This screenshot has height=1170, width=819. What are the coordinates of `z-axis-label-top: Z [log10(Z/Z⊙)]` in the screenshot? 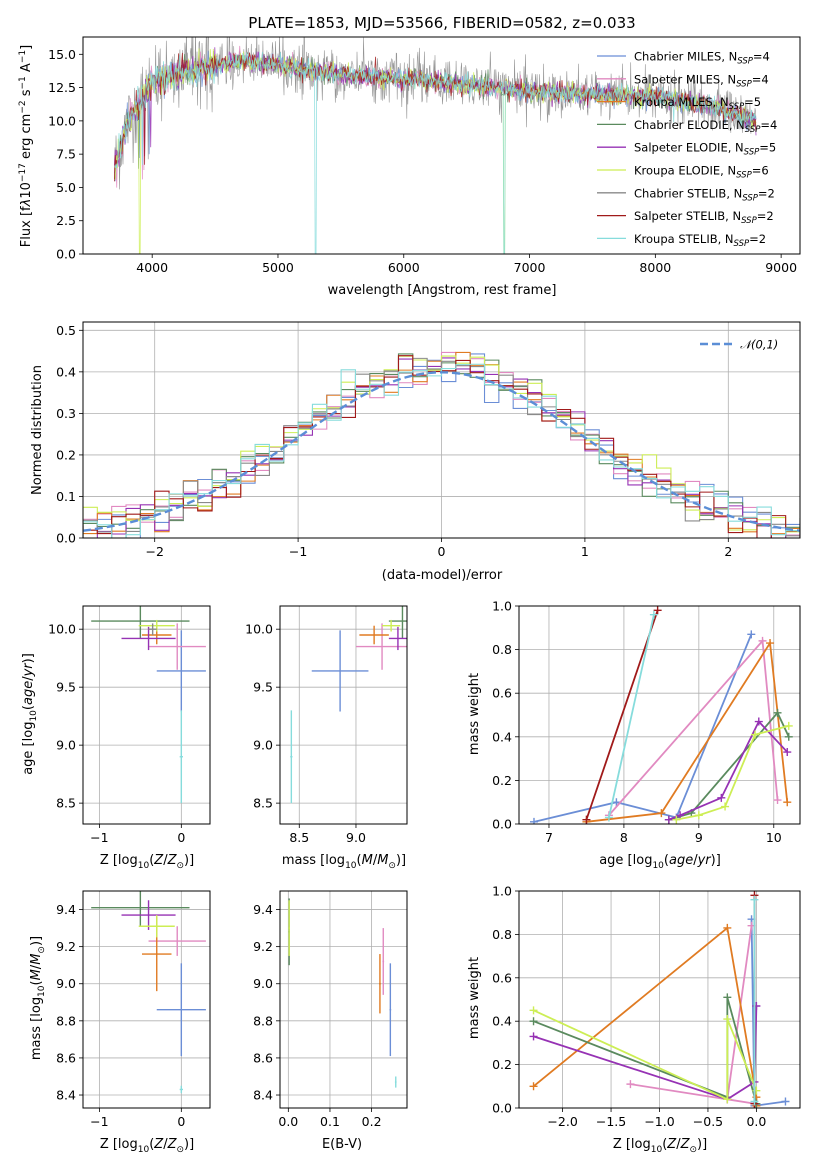 It's located at (147, 862).